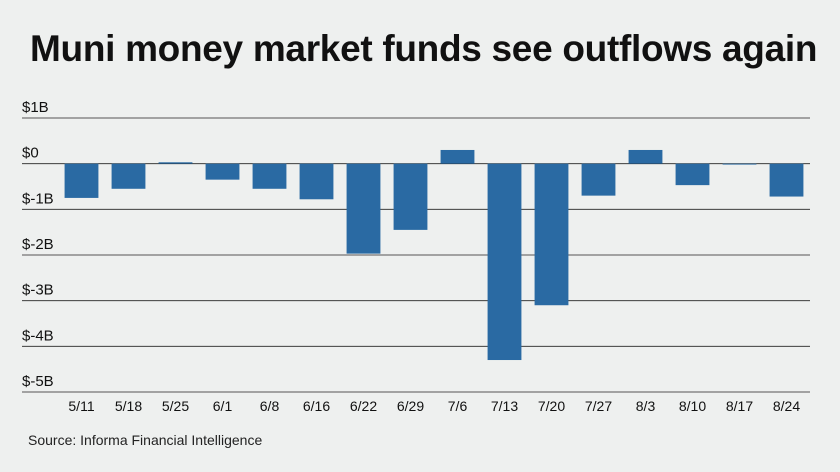 This screenshot has height=472, width=840. Describe the element at coordinates (410, 406) in the screenshot. I see `x-tick-label: 6/29` at that location.